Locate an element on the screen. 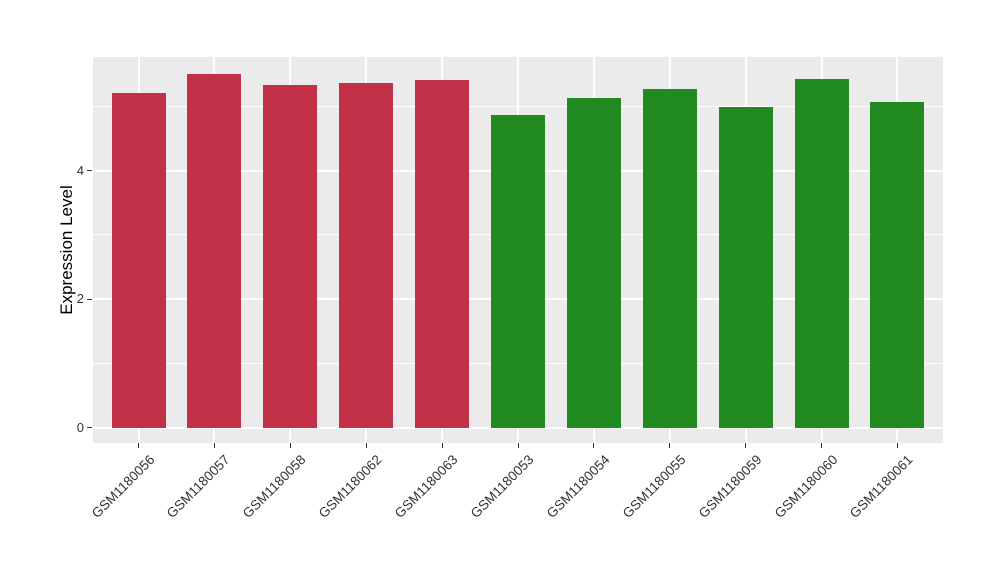  bar-GSM1180057 is located at coordinates (214, 251).